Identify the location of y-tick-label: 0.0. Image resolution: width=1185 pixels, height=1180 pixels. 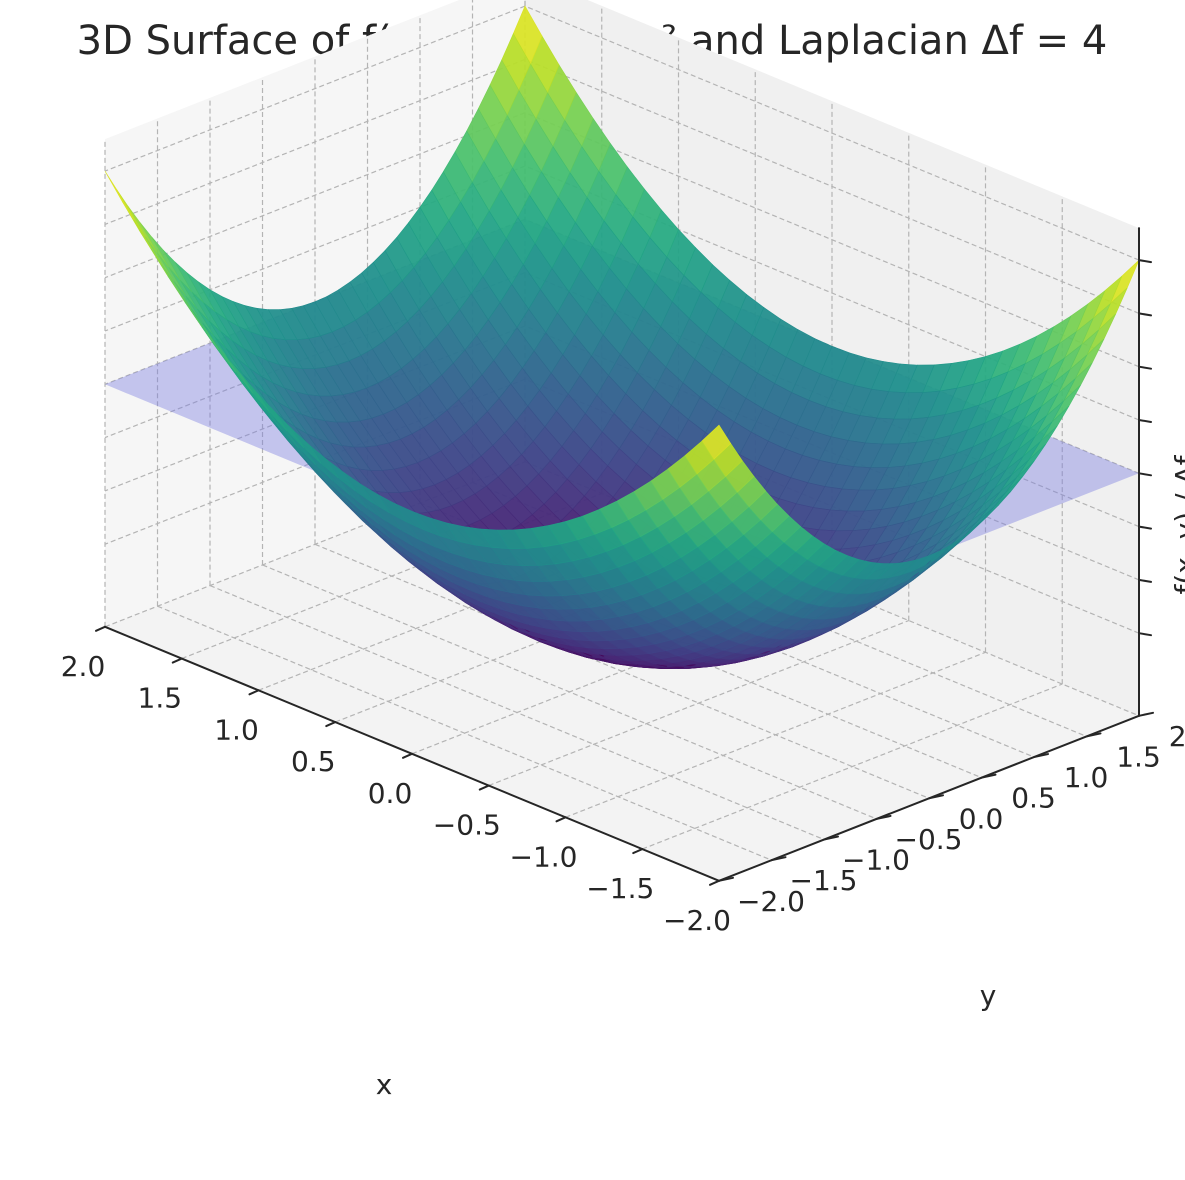
(981, 818).